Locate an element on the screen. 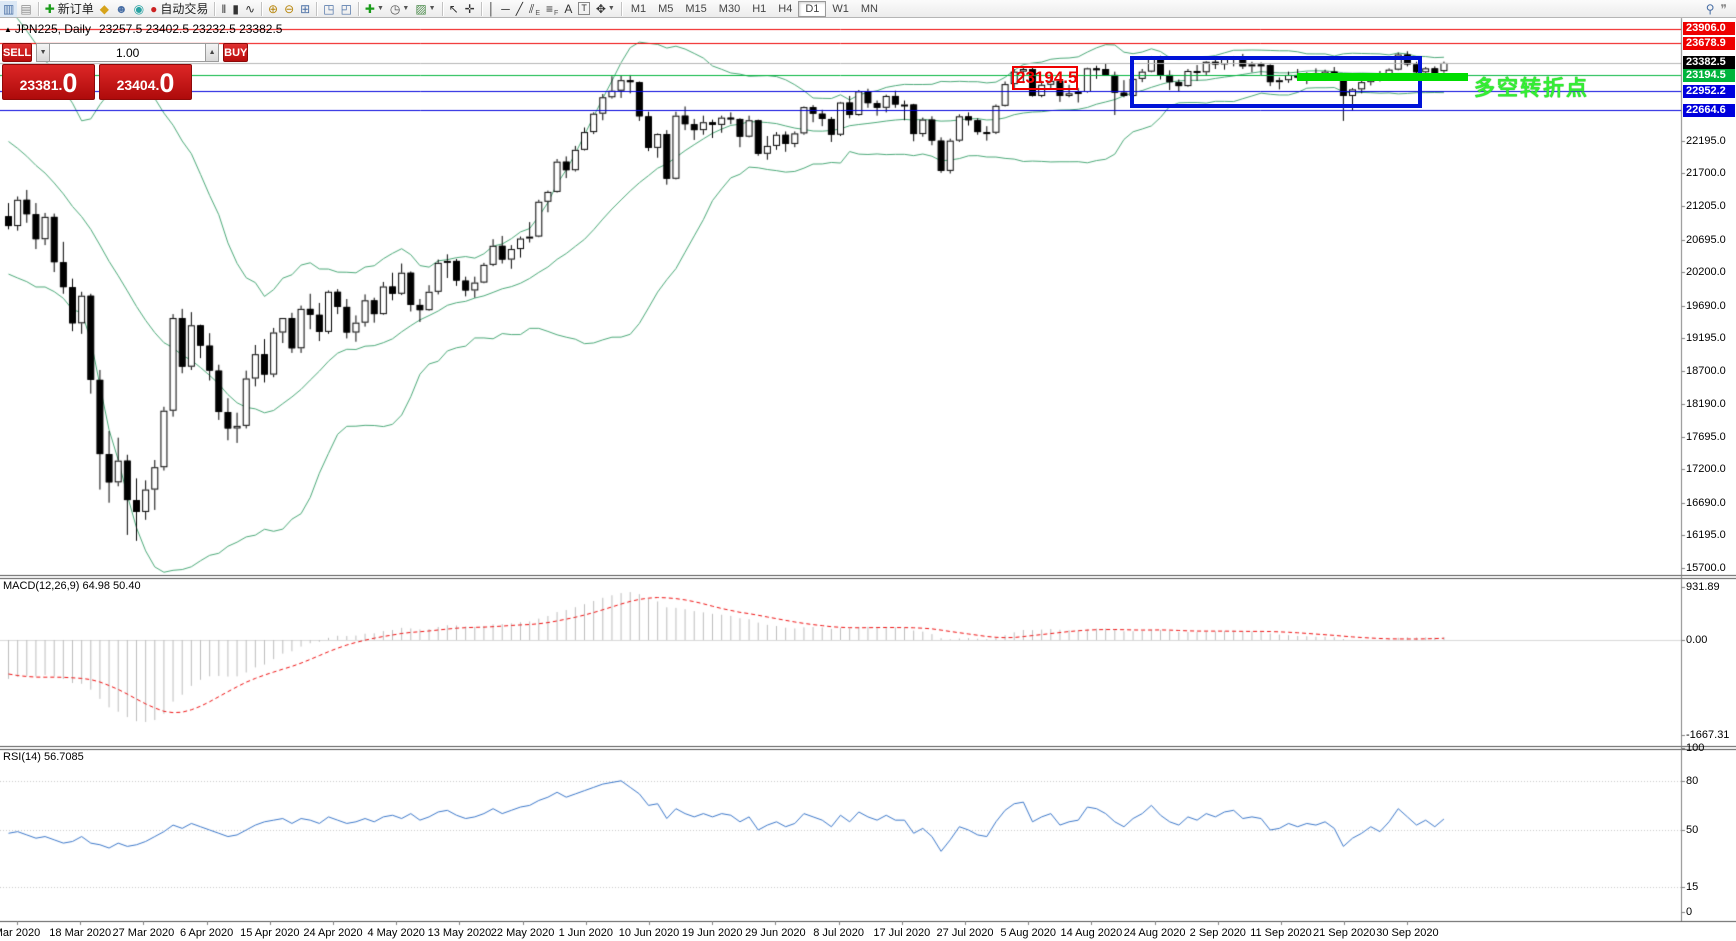 The height and width of the screenshot is (941, 1736). new-order-button: ✚ 新订单 is located at coordinates (69, 9).